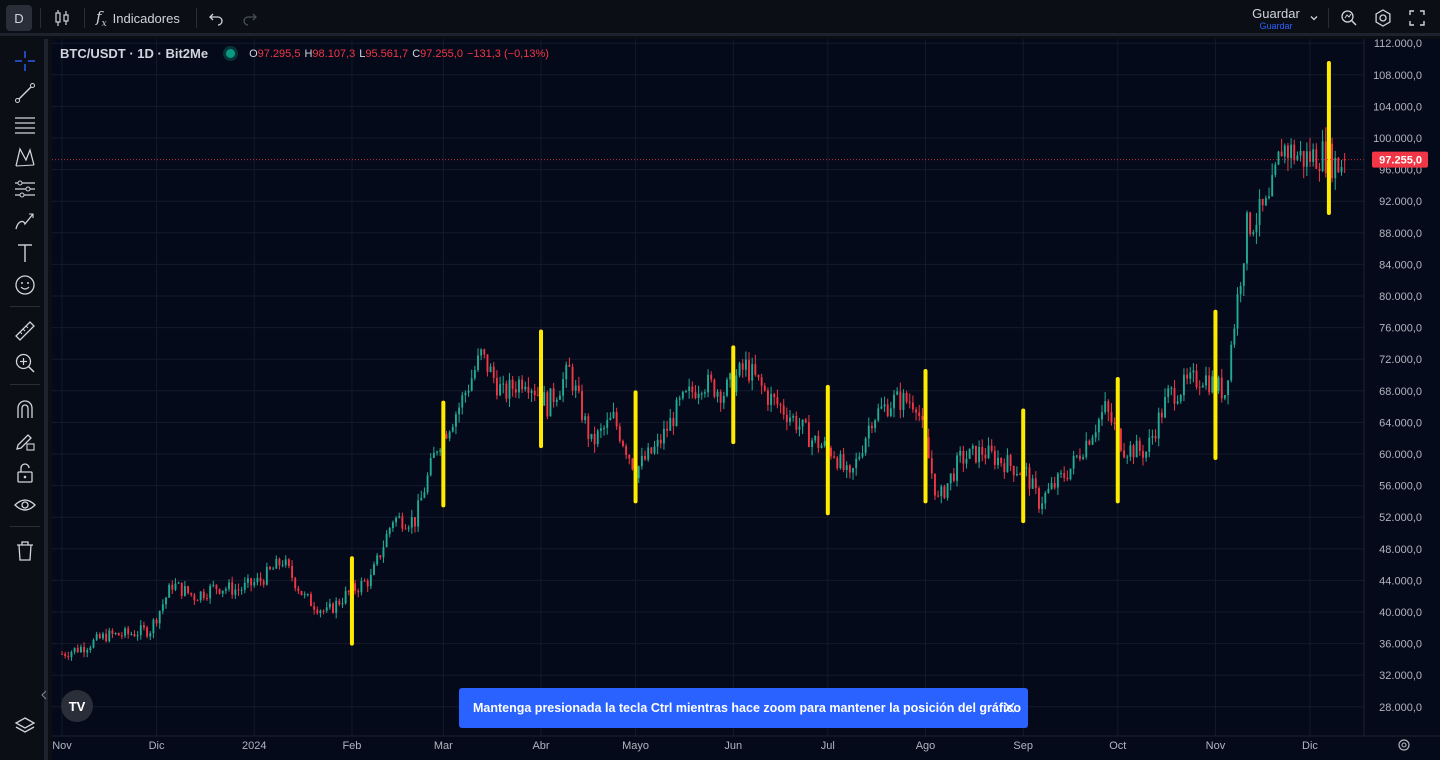 The height and width of the screenshot is (760, 1440). Describe the element at coordinates (250, 18) in the screenshot. I see `redo-button` at that location.